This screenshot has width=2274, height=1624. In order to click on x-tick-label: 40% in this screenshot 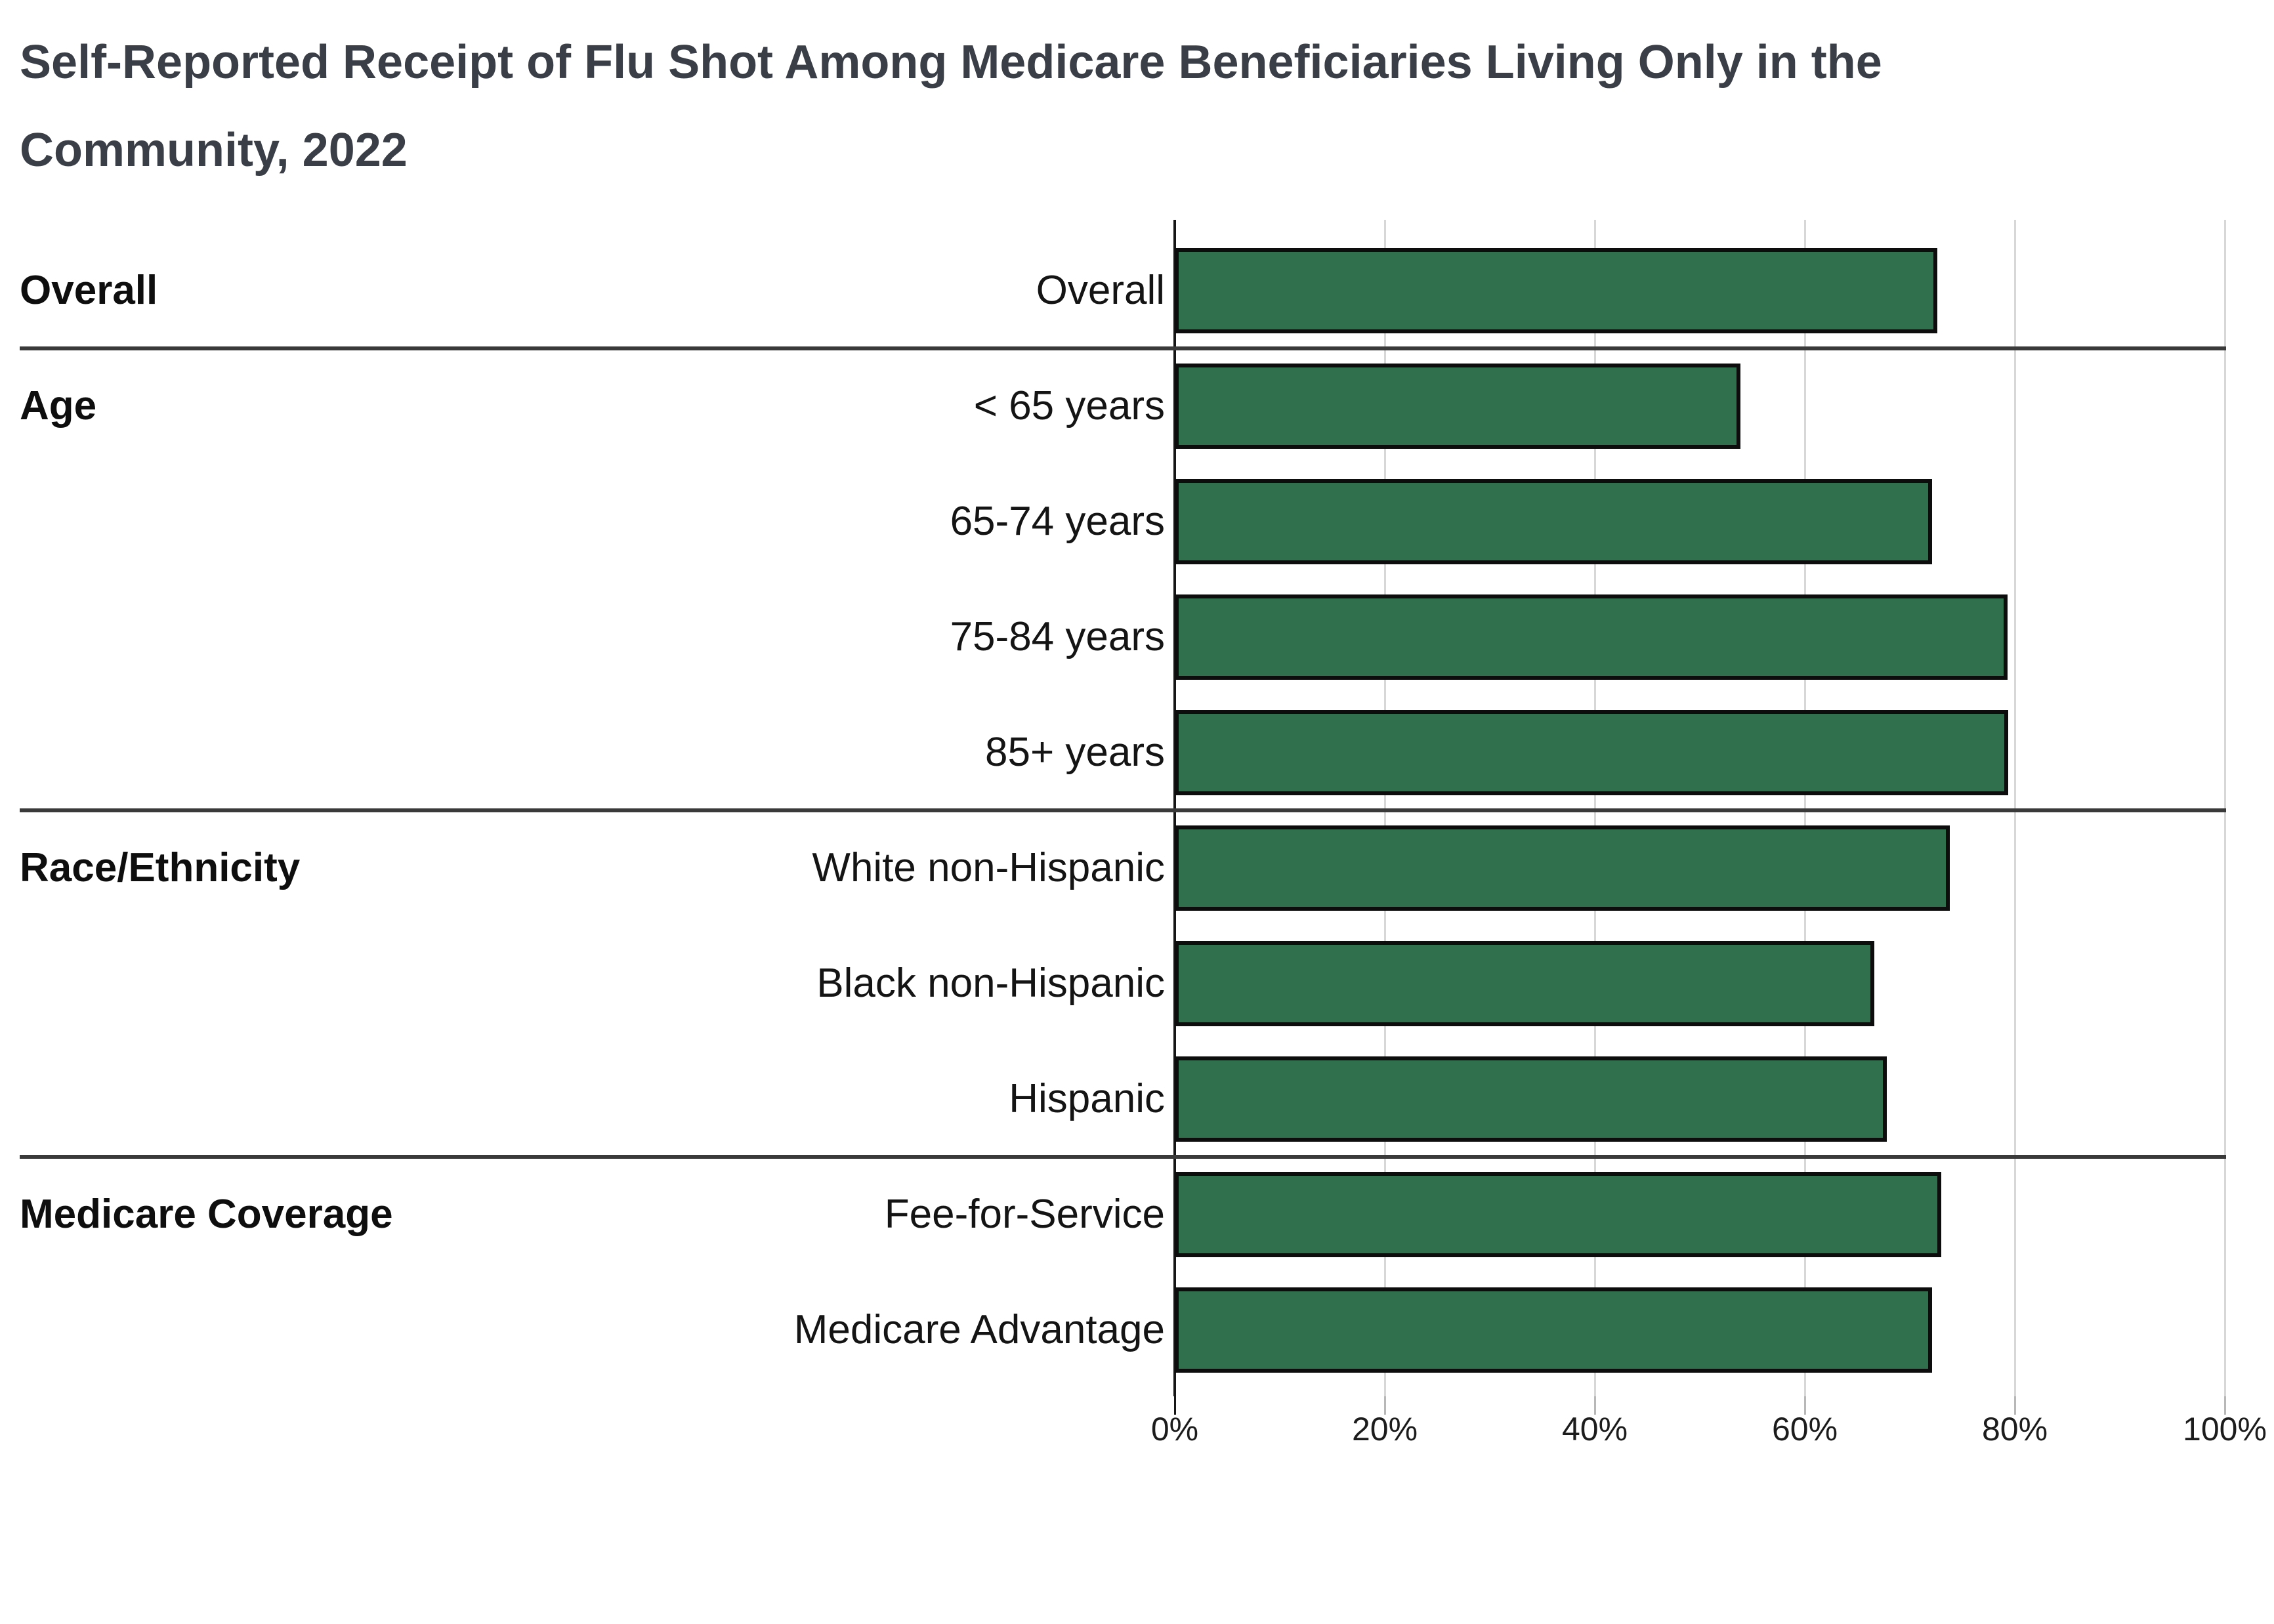, I will do `click(1594, 1429)`.